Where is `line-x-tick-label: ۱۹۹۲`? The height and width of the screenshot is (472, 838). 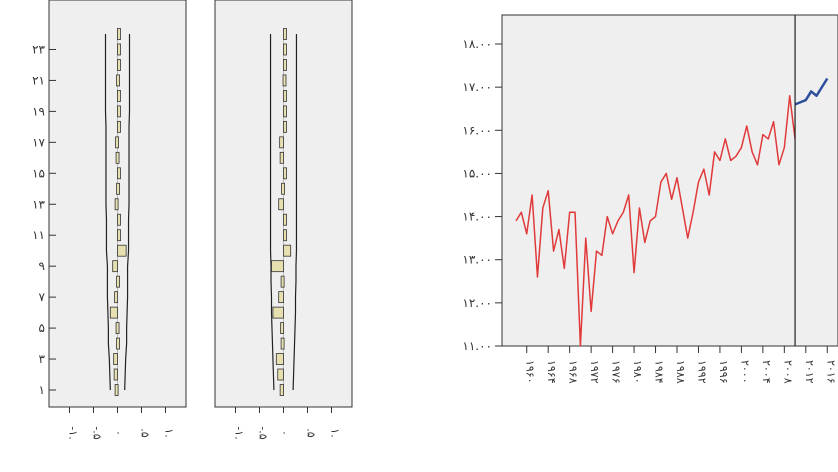 line-x-tick-label: ۱۹۹۲ is located at coordinates (701, 372).